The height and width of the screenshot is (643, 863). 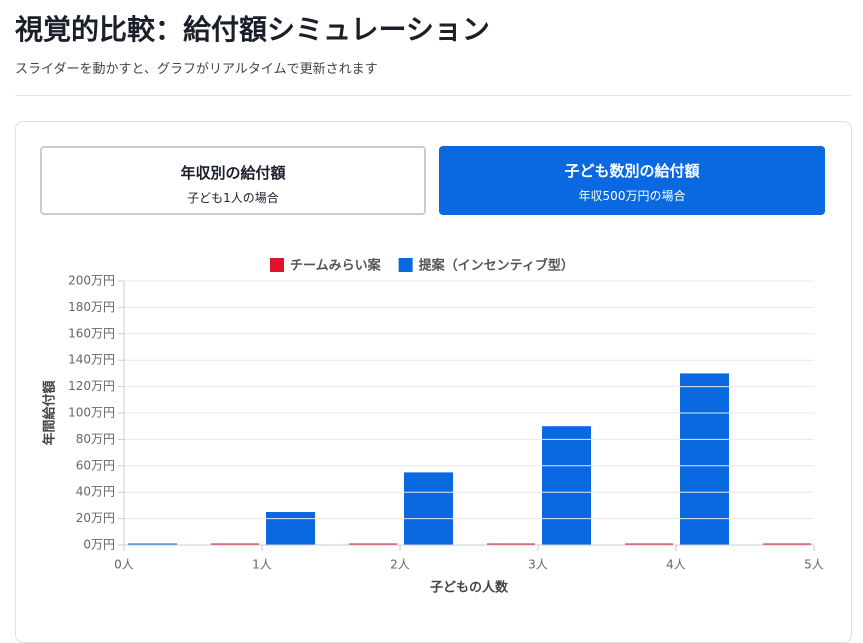 What do you see at coordinates (91, 307) in the screenshot?
I see `y-tick-label: 180万円` at bounding box center [91, 307].